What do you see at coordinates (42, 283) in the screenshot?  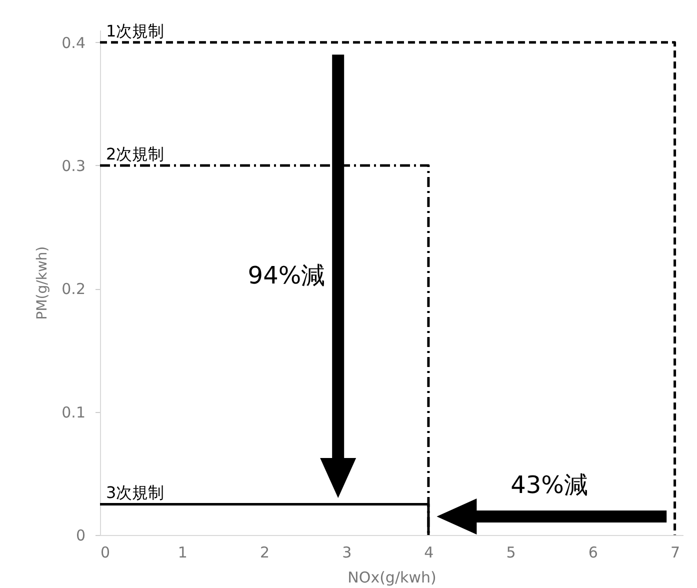 I see `y-axis-title: PM(g/kwh)` at bounding box center [42, 283].